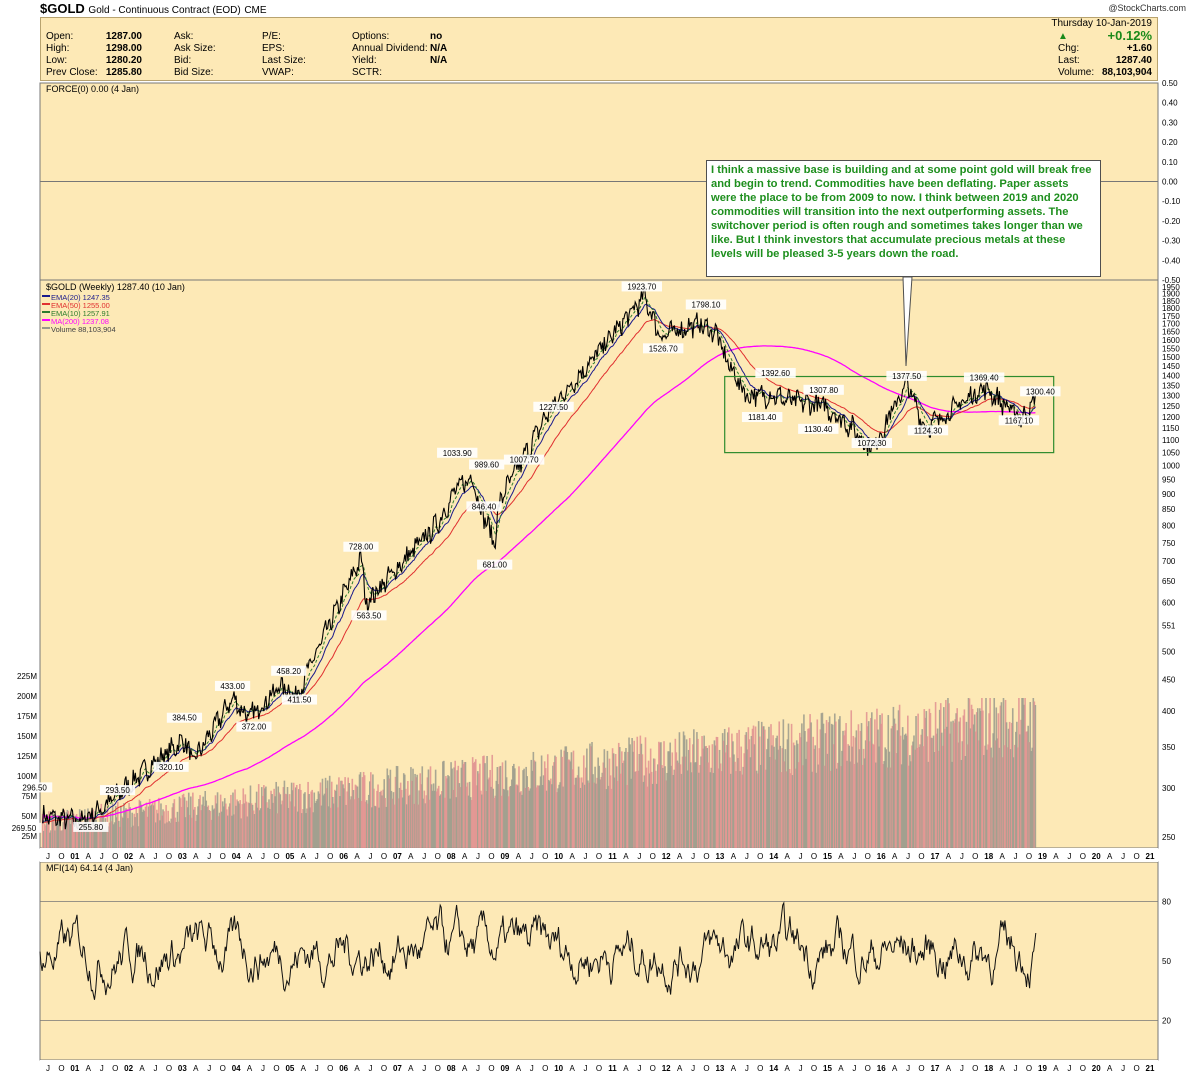 The image size is (1200, 1075). I want to click on price-label-bg, so click(872, 442).